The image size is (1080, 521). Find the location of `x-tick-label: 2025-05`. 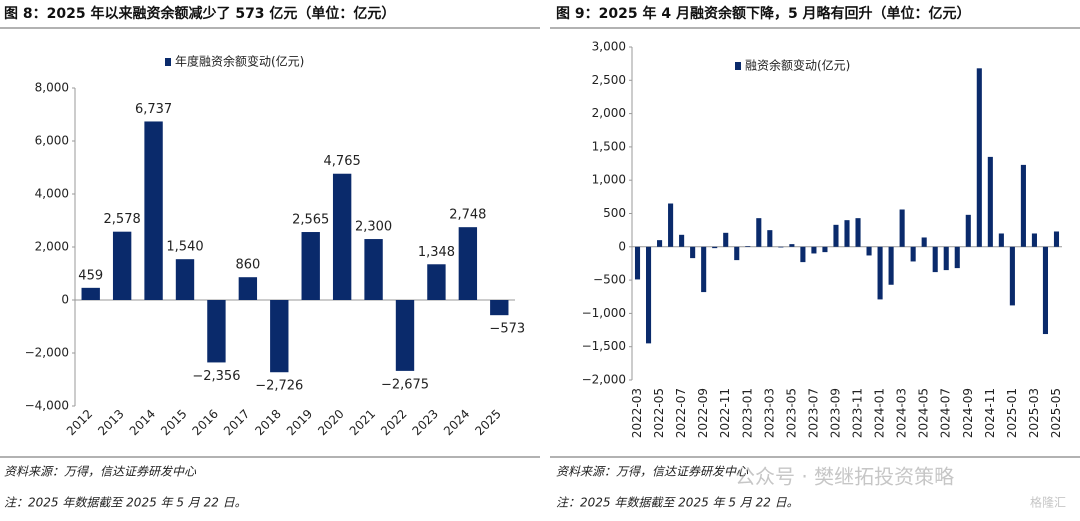

x-tick-label: 2025-05 is located at coordinates (1056, 413).